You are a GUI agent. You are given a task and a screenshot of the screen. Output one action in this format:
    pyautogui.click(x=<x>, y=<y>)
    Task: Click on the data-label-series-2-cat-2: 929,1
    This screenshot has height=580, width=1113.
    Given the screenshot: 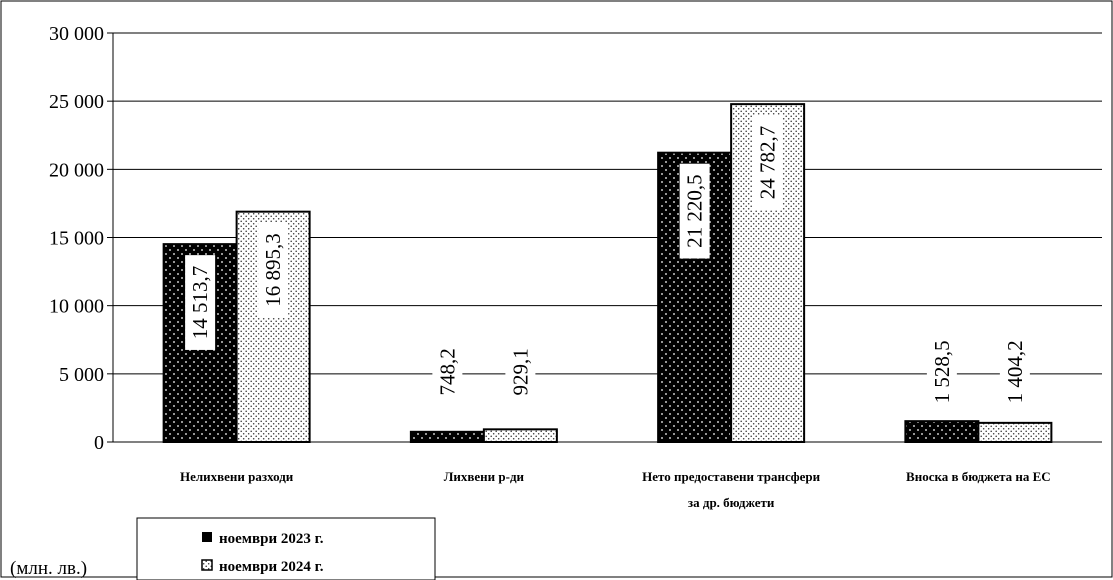 What is the action you would take?
    pyautogui.click(x=520, y=371)
    